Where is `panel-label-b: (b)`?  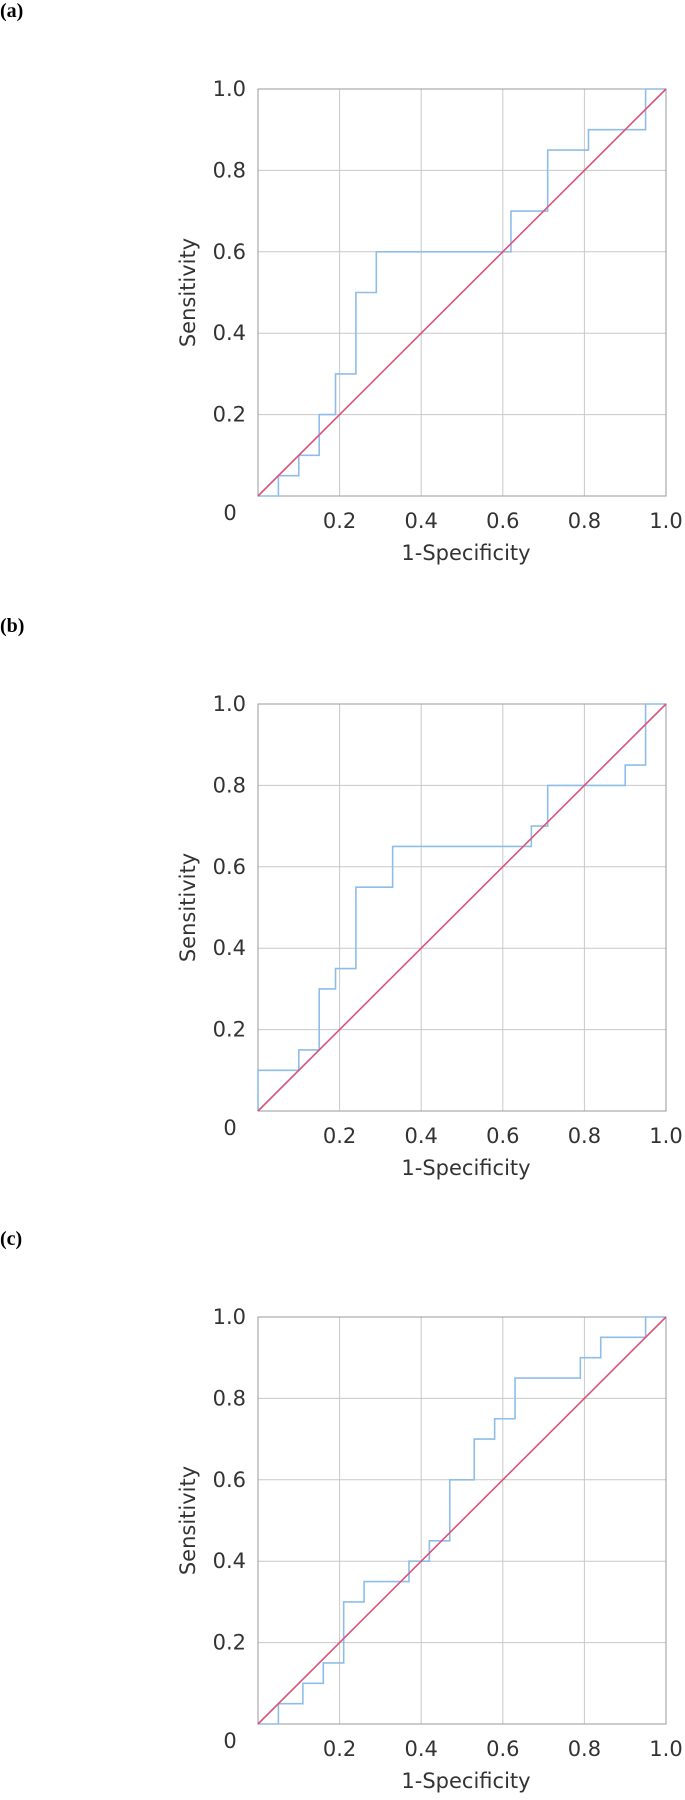 panel-label-b: (b) is located at coordinates (12, 626).